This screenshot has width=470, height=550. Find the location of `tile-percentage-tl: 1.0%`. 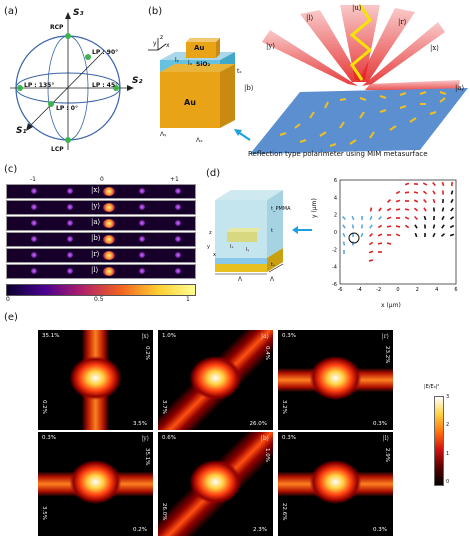

tile-percentage-tl: 1.0% is located at coordinates (169, 336).